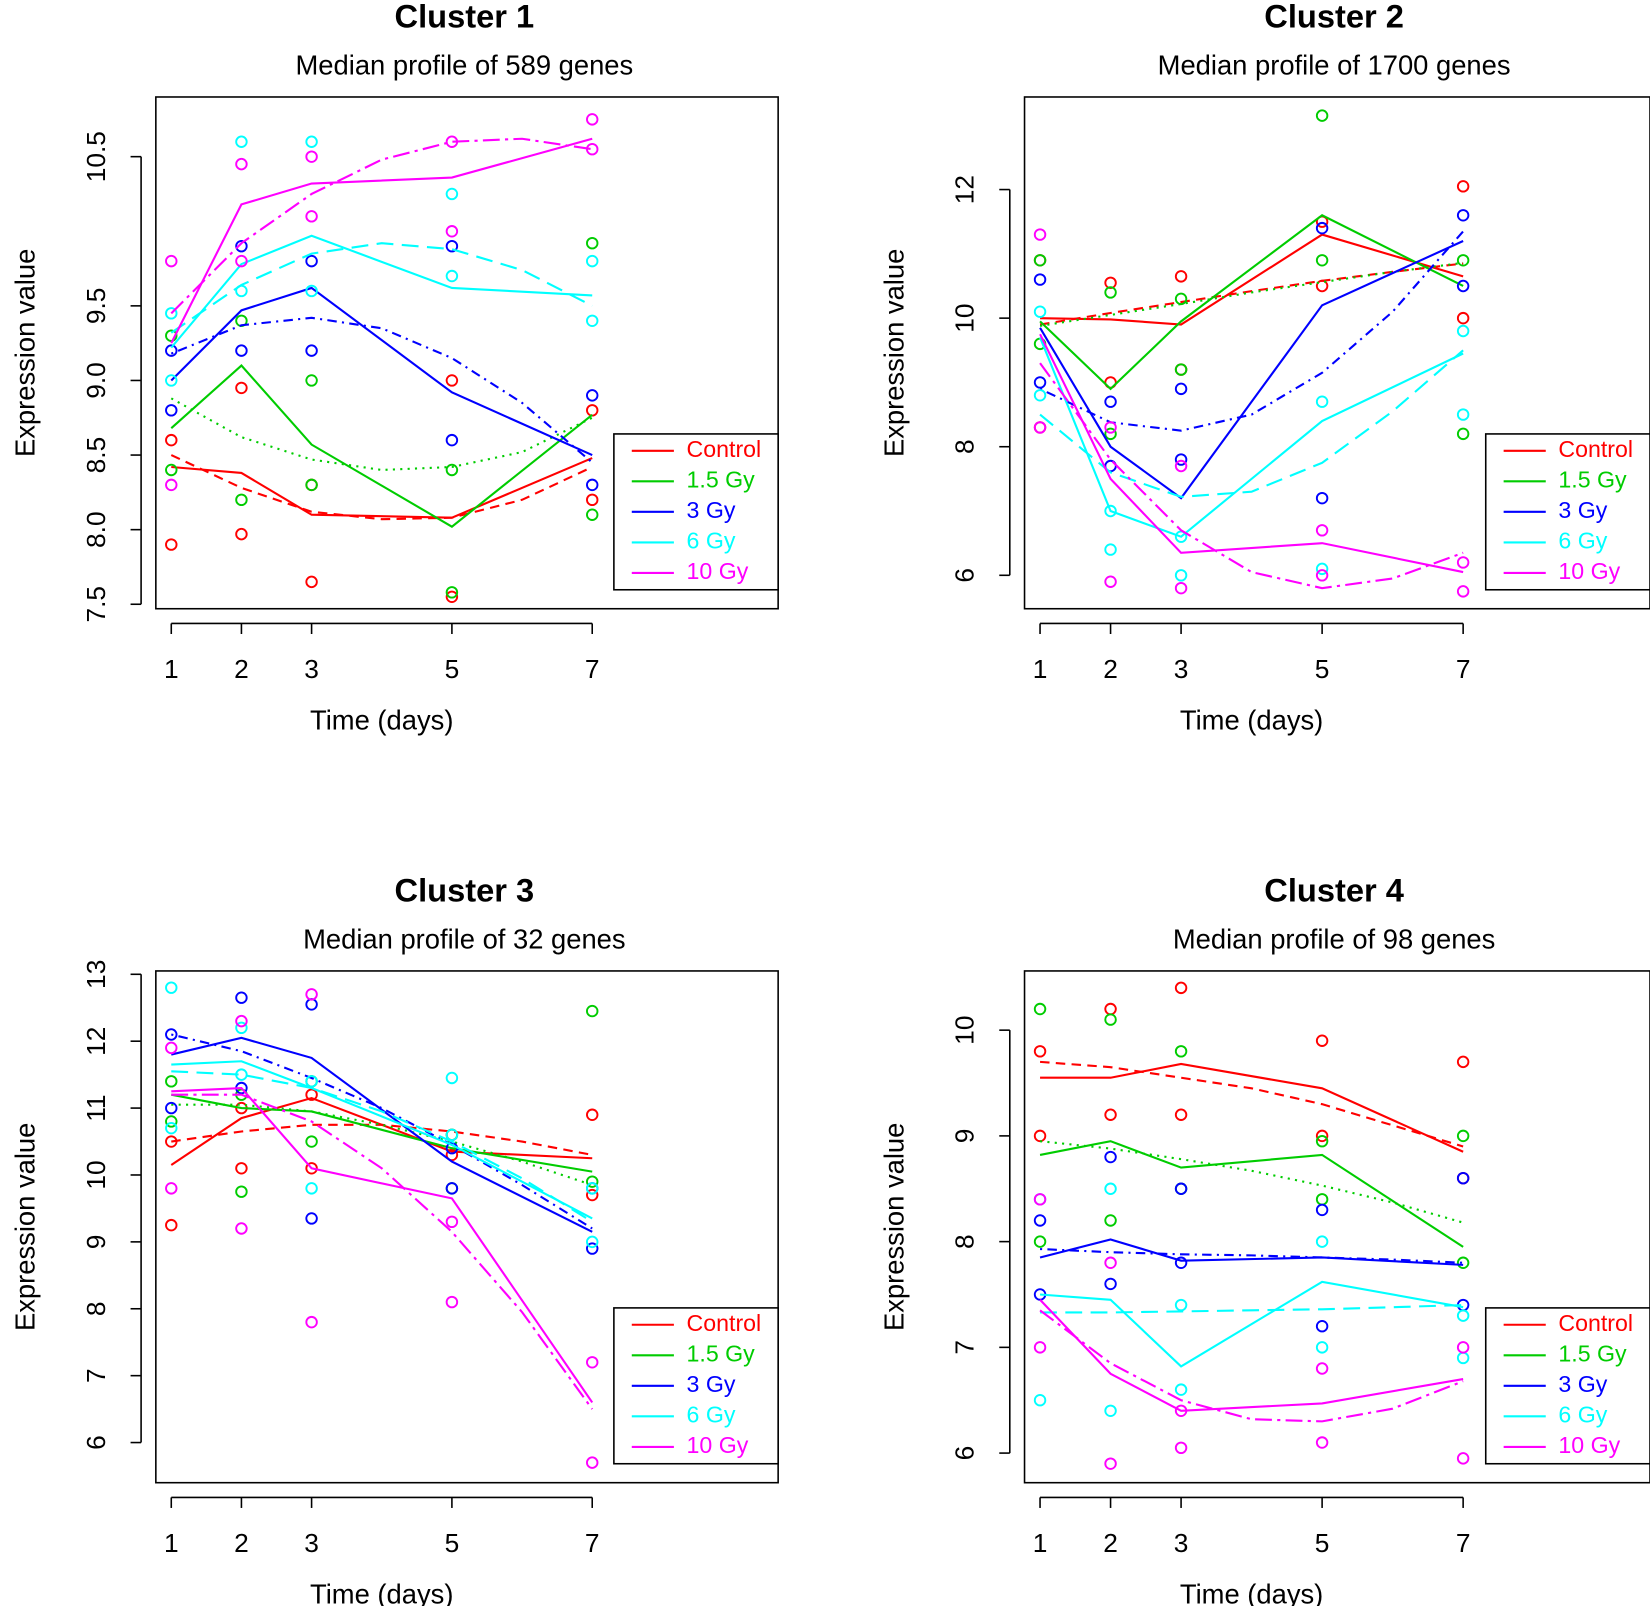 This screenshot has height=1611, width=1650. I want to click on legend-label: 3 Gy, so click(711, 510).